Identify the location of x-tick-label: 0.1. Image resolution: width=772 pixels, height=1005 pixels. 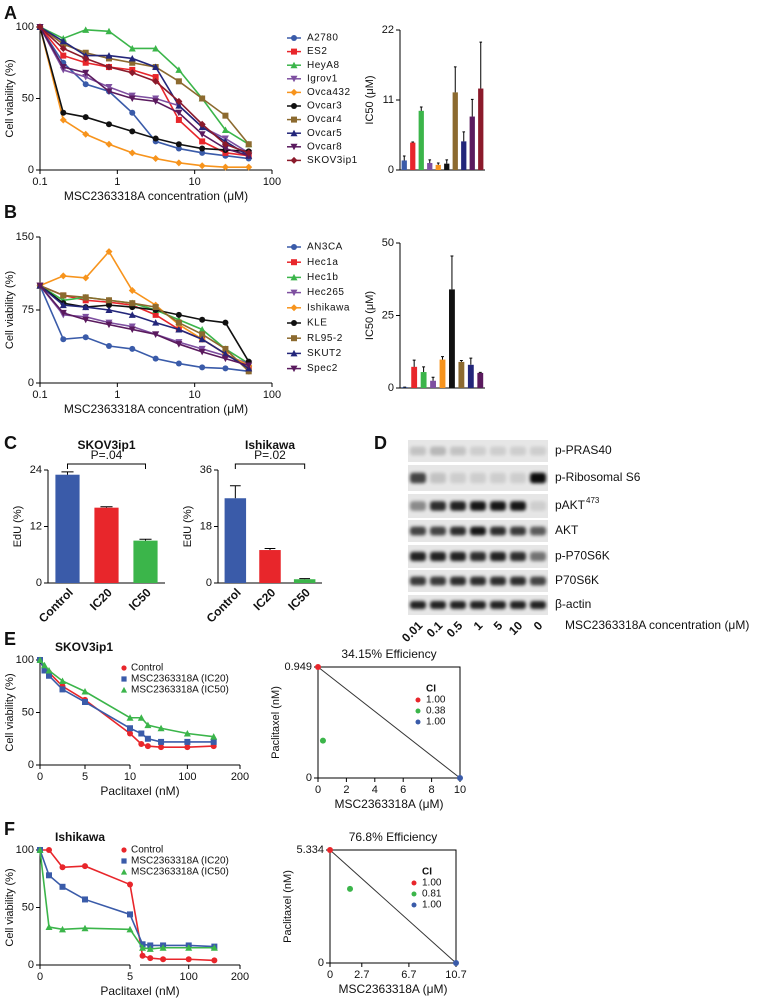
(39, 182).